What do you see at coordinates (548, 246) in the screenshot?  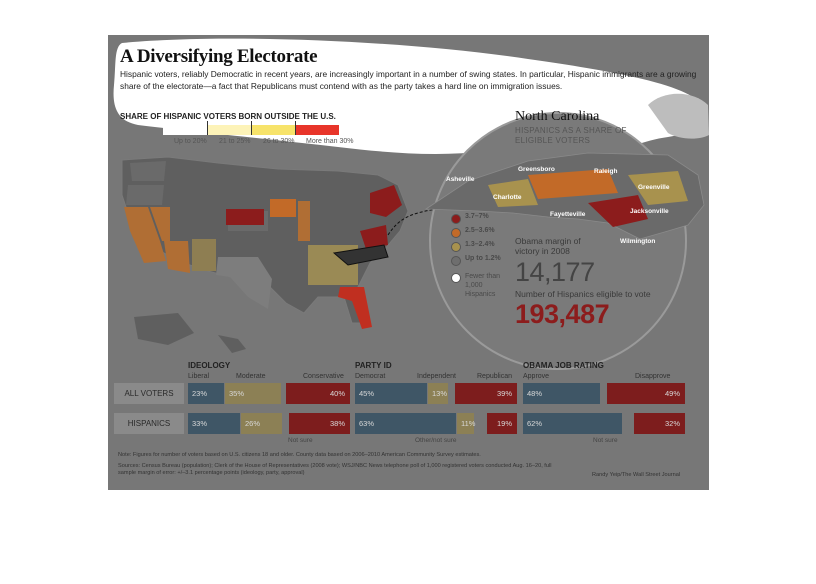 I see `margin-label: Obama margin of victory in 2008` at bounding box center [548, 246].